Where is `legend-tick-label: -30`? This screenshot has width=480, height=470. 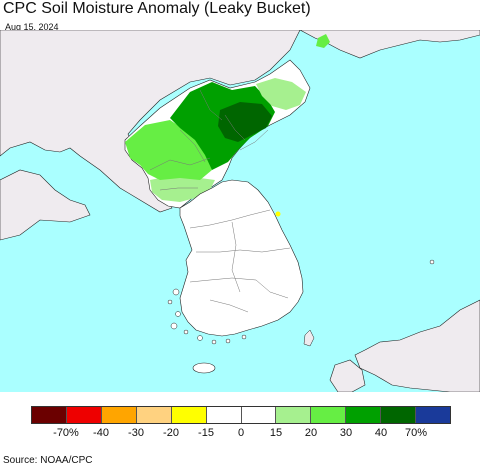 legend-tick-label: -30 is located at coordinates (136, 433).